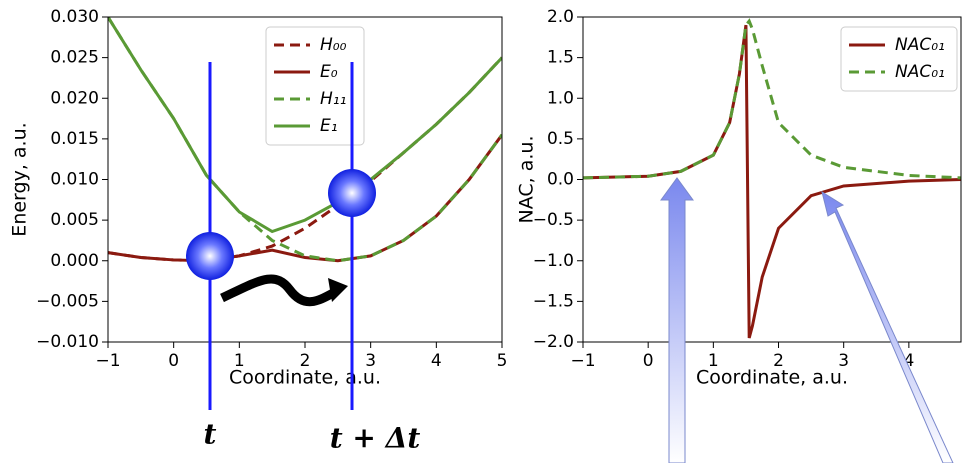 The width and height of the screenshot is (962, 463). Describe the element at coordinates (20, 179) in the screenshot. I see `y-axis-label: Energy, a.u.` at that location.